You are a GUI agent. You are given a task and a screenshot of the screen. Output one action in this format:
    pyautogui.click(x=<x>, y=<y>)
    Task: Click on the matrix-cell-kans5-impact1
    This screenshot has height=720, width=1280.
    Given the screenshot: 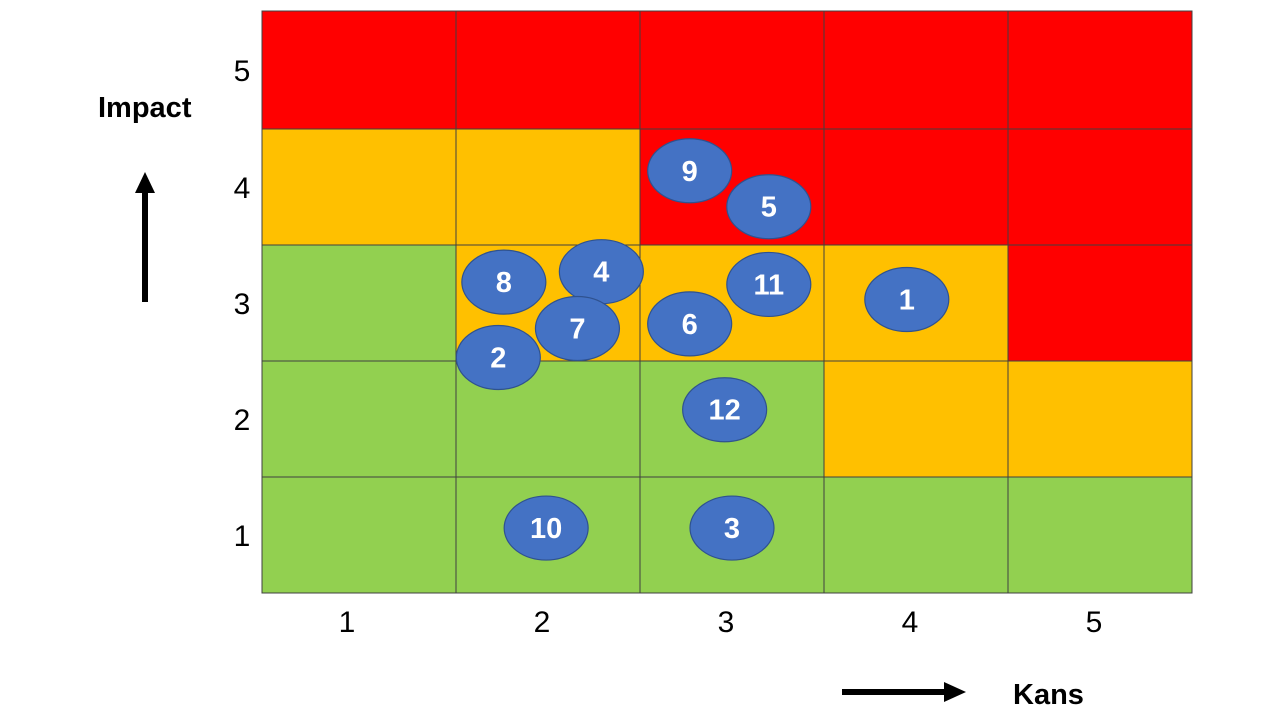 What is the action you would take?
    pyautogui.click(x=1100, y=535)
    